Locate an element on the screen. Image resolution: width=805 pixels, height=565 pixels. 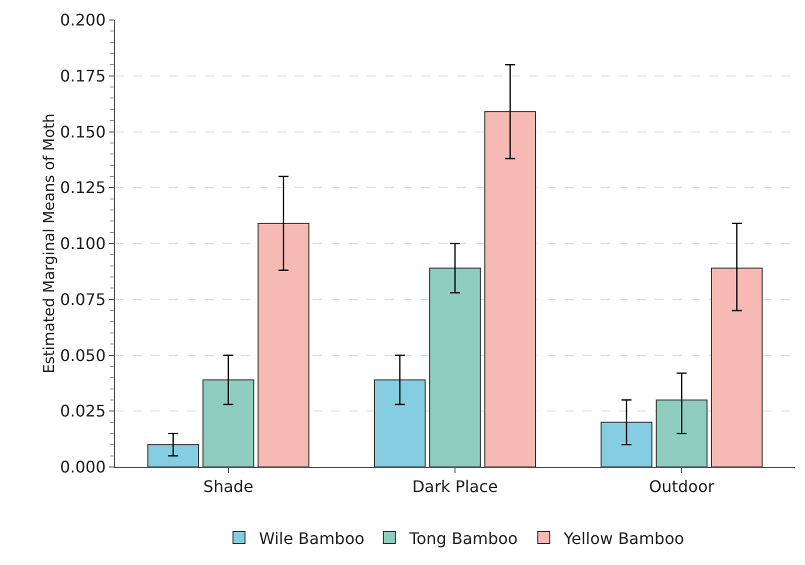
y-tick-label: 0.125 is located at coordinates (83, 188).